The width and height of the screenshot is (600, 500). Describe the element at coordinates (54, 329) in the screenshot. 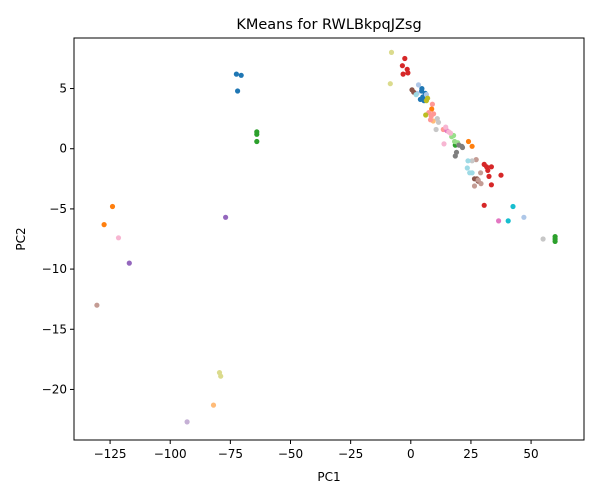

I see `y-tick-label: −15` at that location.